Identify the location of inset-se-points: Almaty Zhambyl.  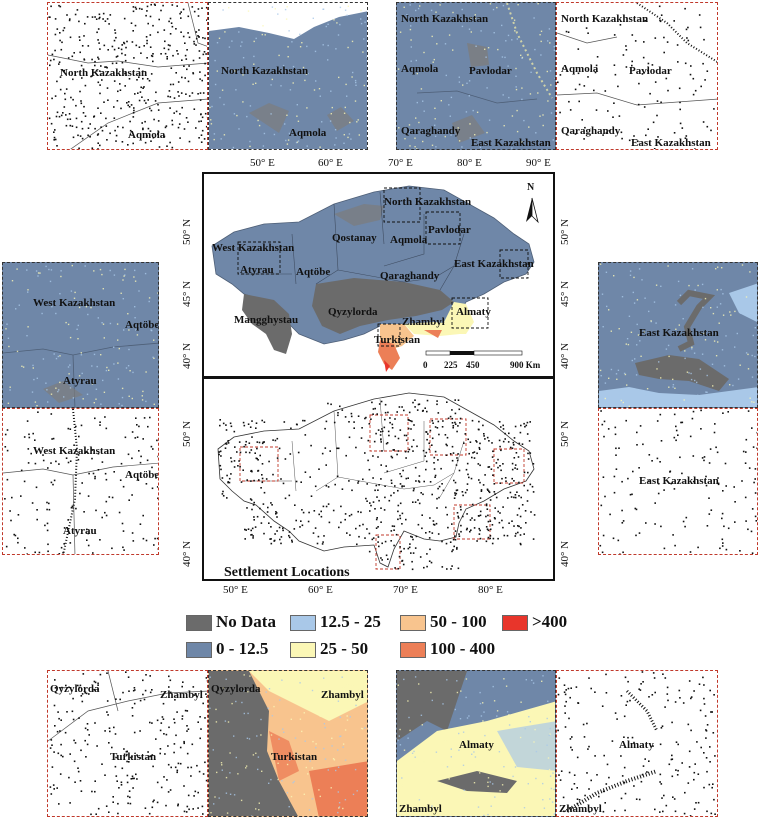
(637, 743).